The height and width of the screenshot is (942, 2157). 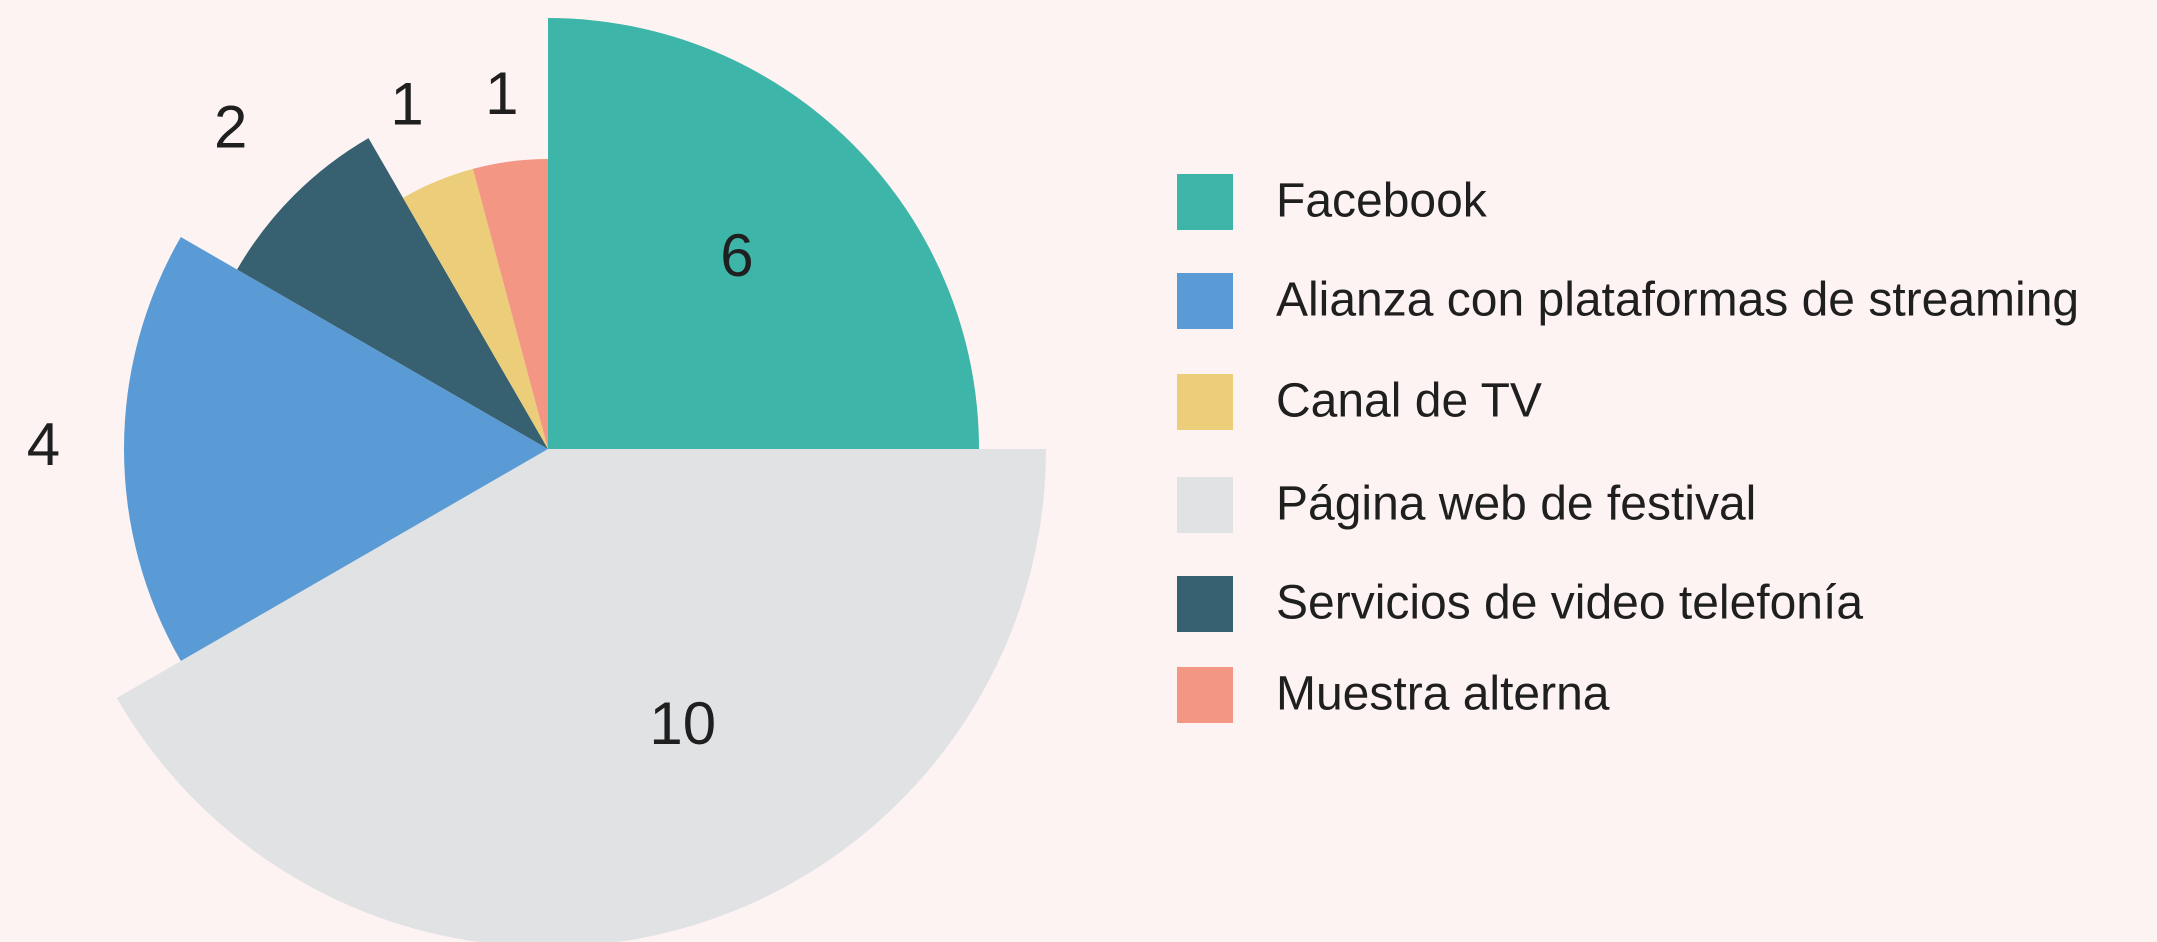 What do you see at coordinates (736, 255) in the screenshot?
I see `data-label: 6` at bounding box center [736, 255].